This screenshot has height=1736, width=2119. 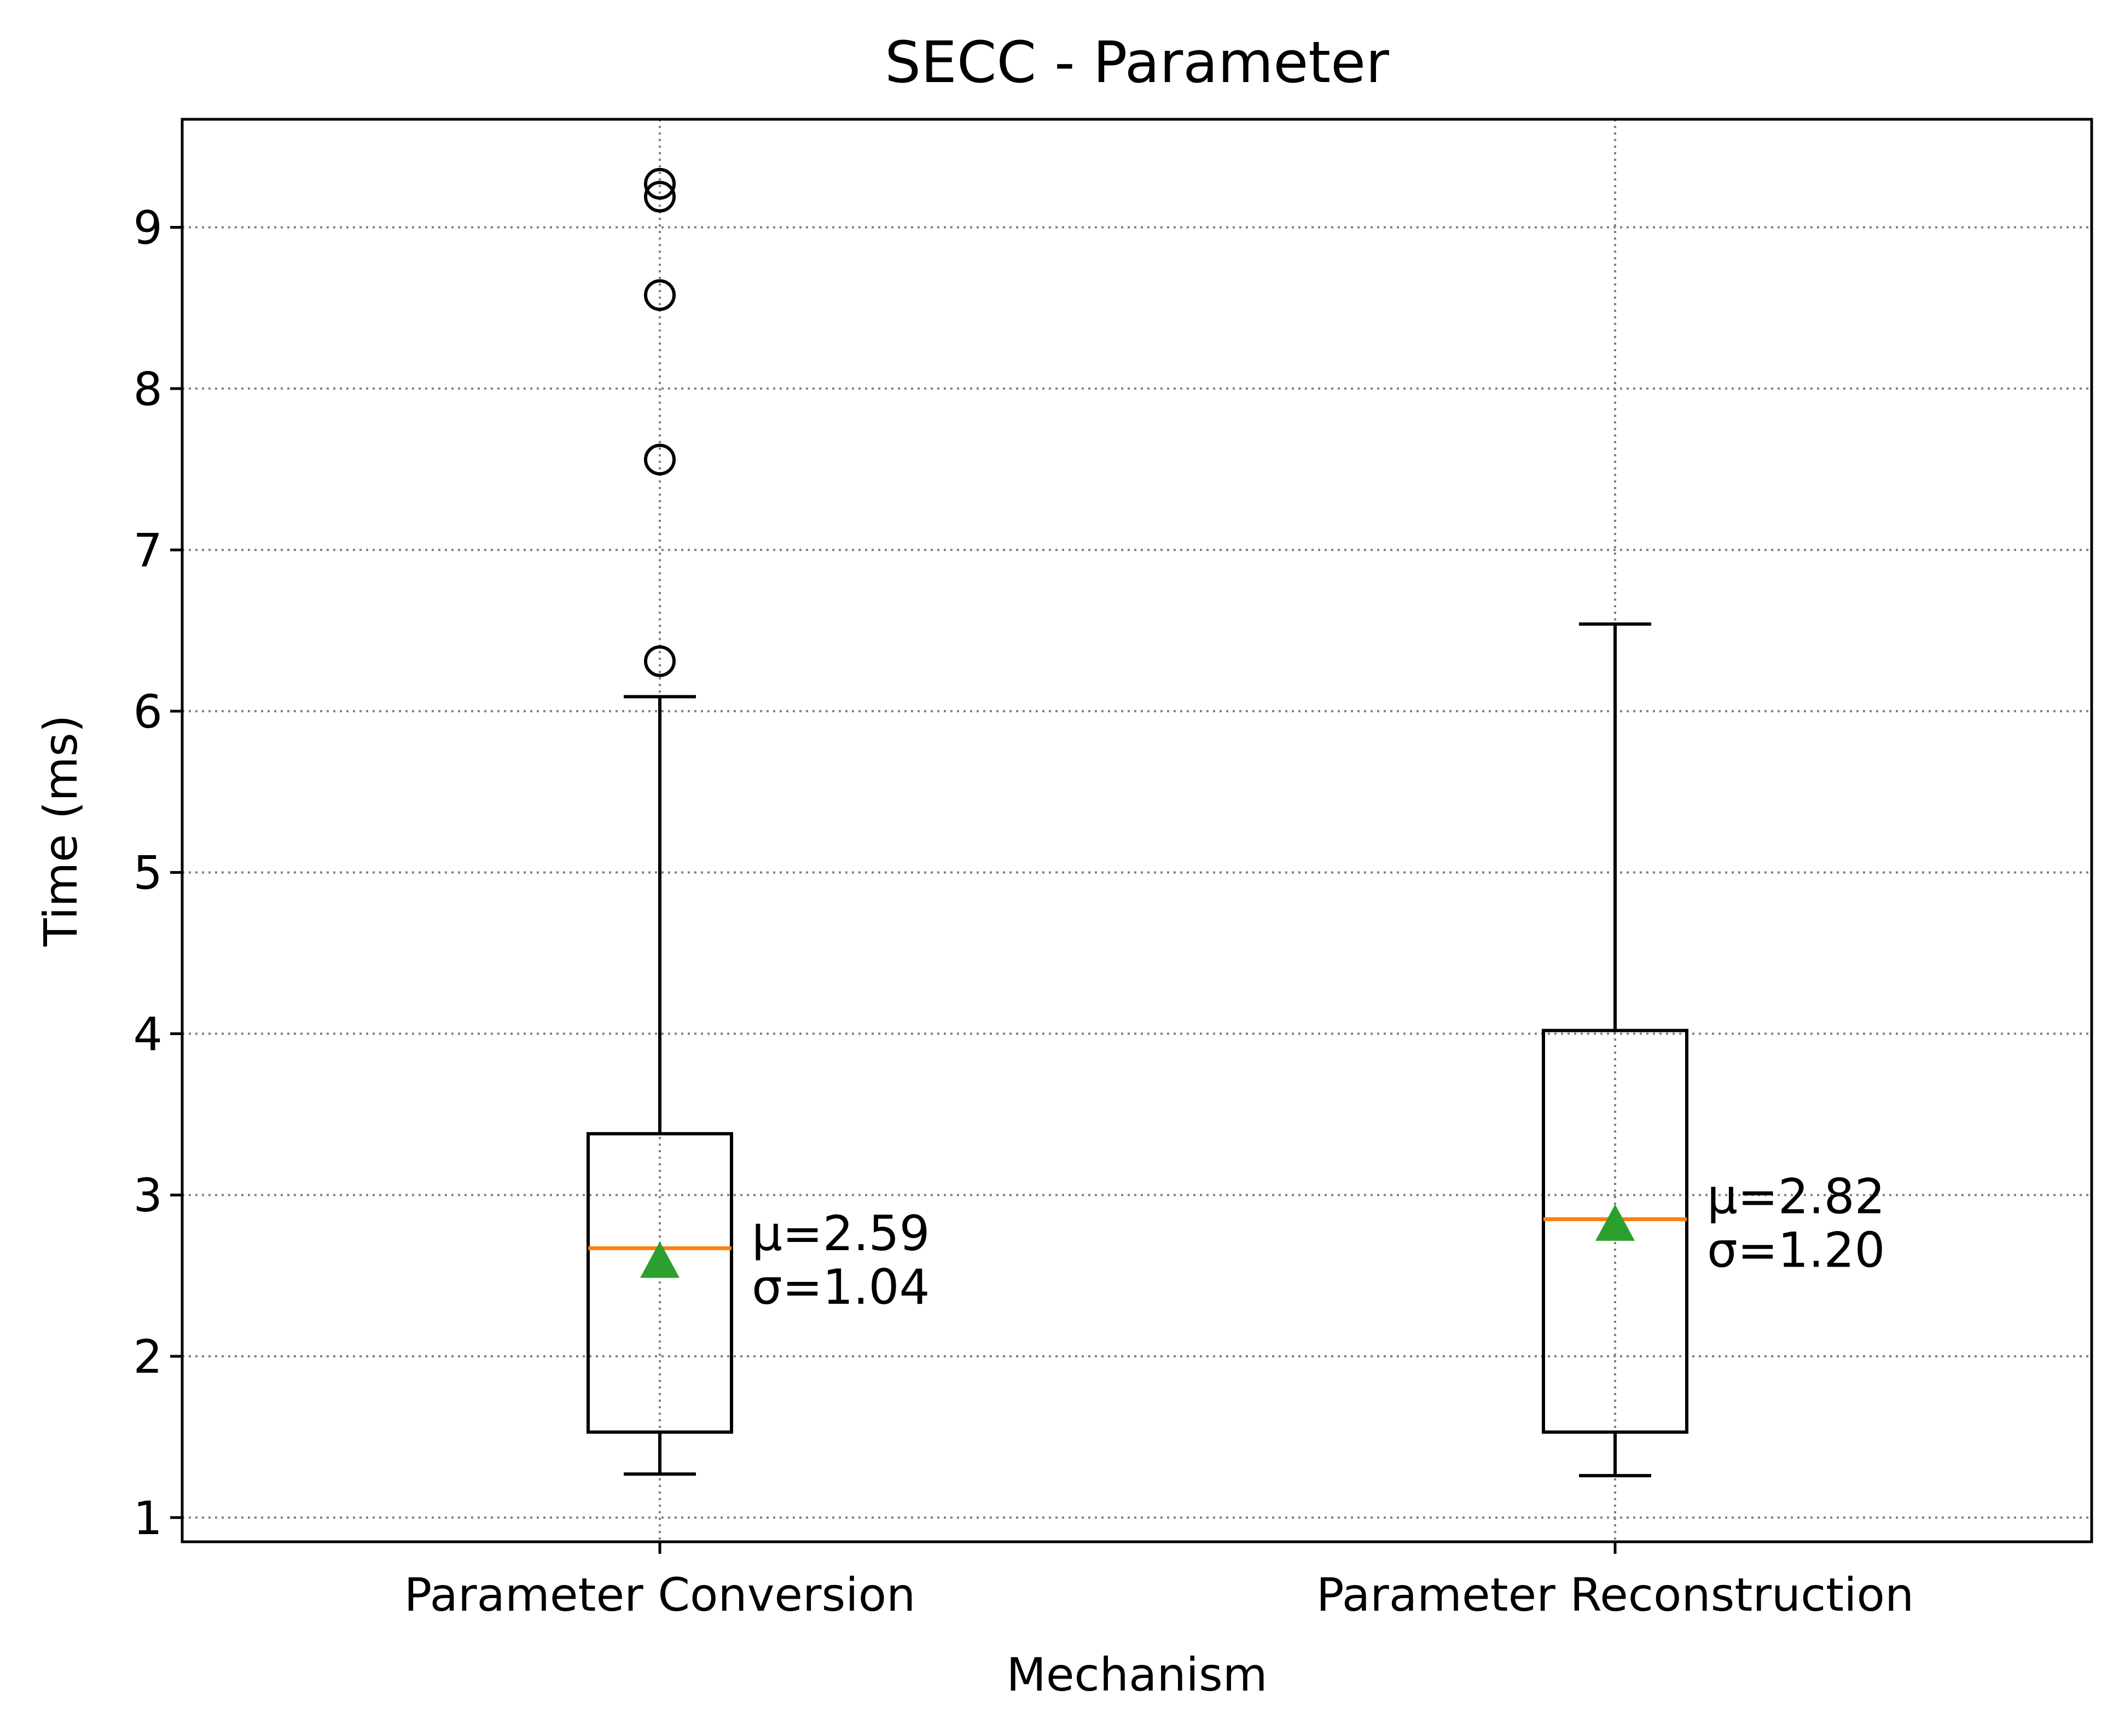 What do you see at coordinates (147, 550) in the screenshot?
I see `y-tick-label: 7` at bounding box center [147, 550].